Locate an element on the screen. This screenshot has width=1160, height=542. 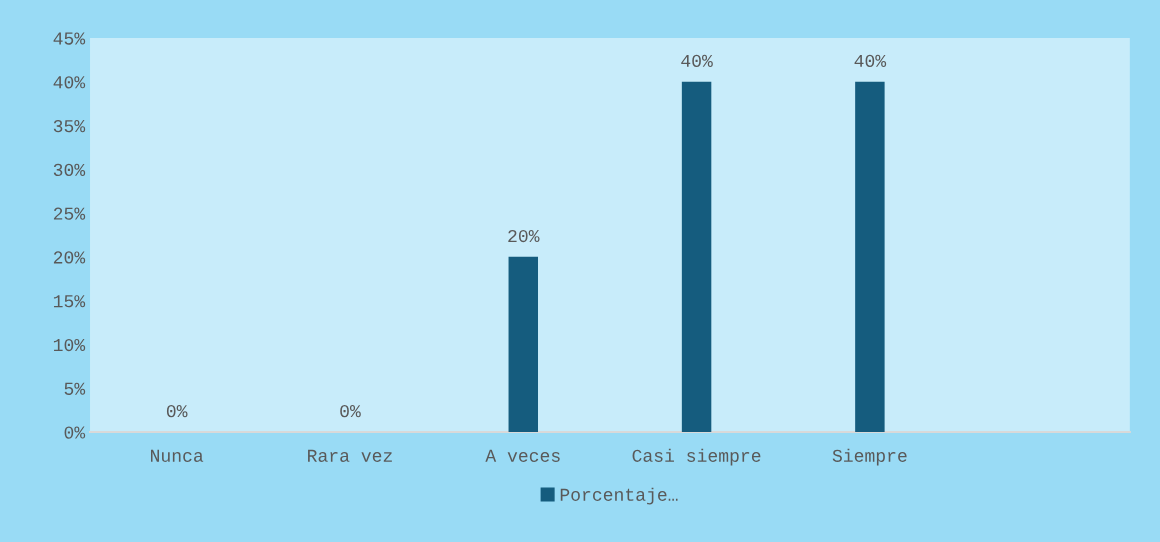
x-tick-label: Rara vez is located at coordinates (350, 455).